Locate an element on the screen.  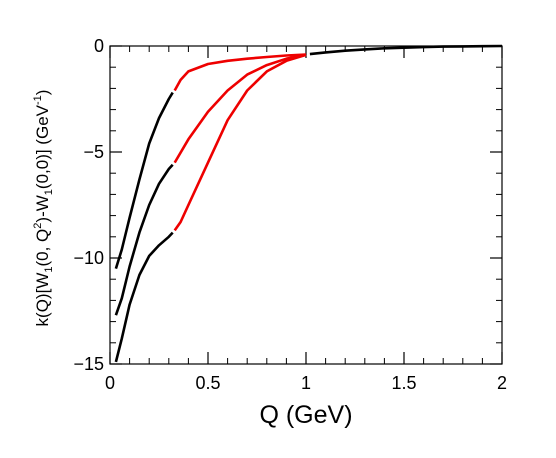
y-axis-label: k(Q)[W1(0, Q2)-W1(0,0)] (GeV-1) is located at coordinates (43, 208).